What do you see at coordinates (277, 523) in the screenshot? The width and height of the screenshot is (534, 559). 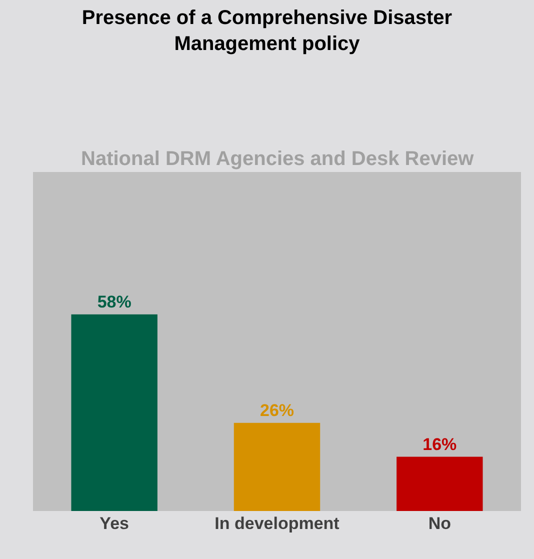 I see `x-tick-label: In development` at bounding box center [277, 523].